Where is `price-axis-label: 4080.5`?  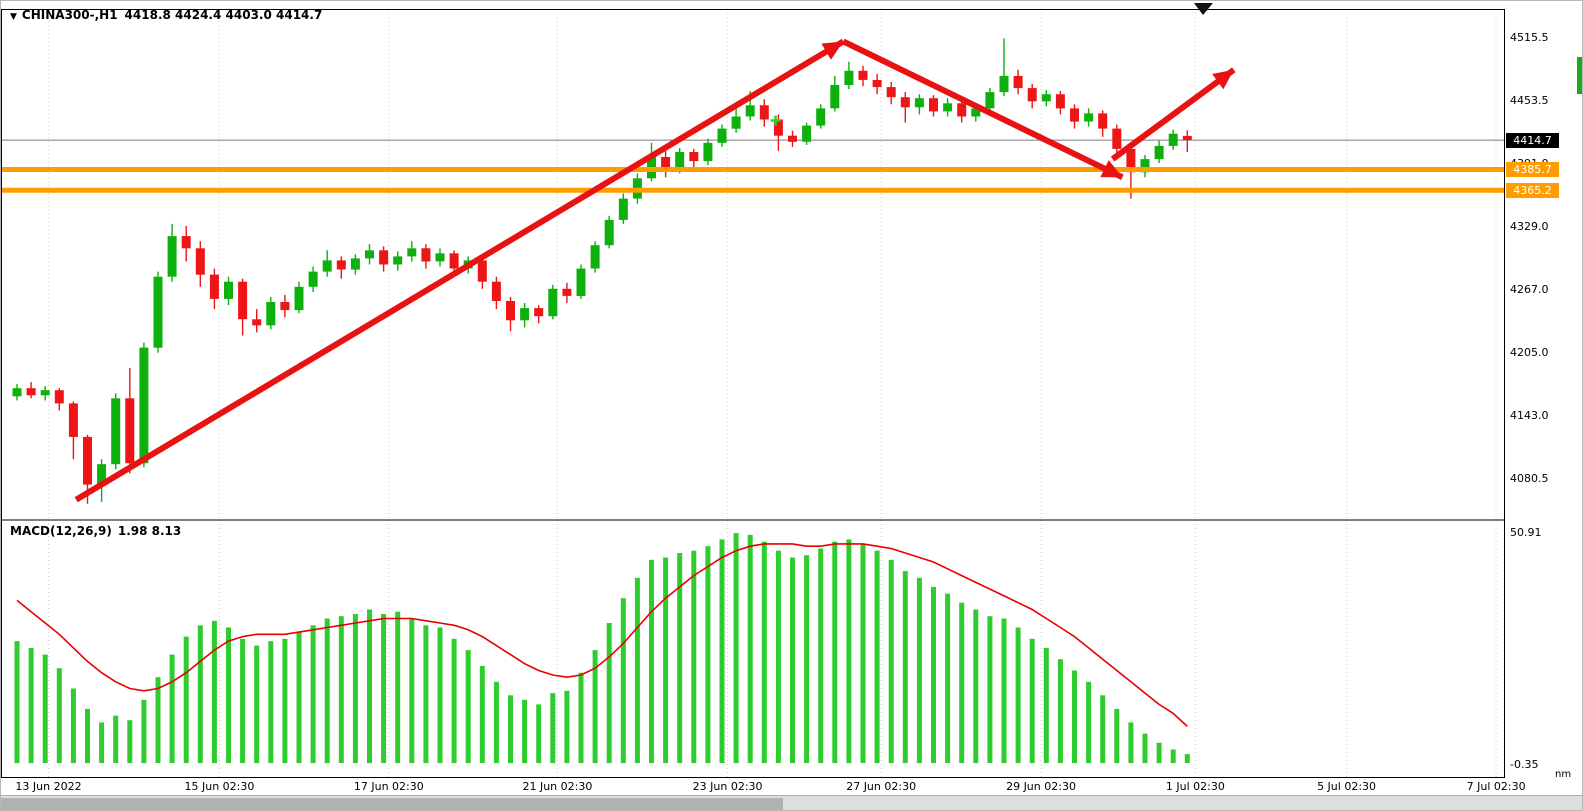
price-axis-label: 4080.5 is located at coordinates (1529, 478).